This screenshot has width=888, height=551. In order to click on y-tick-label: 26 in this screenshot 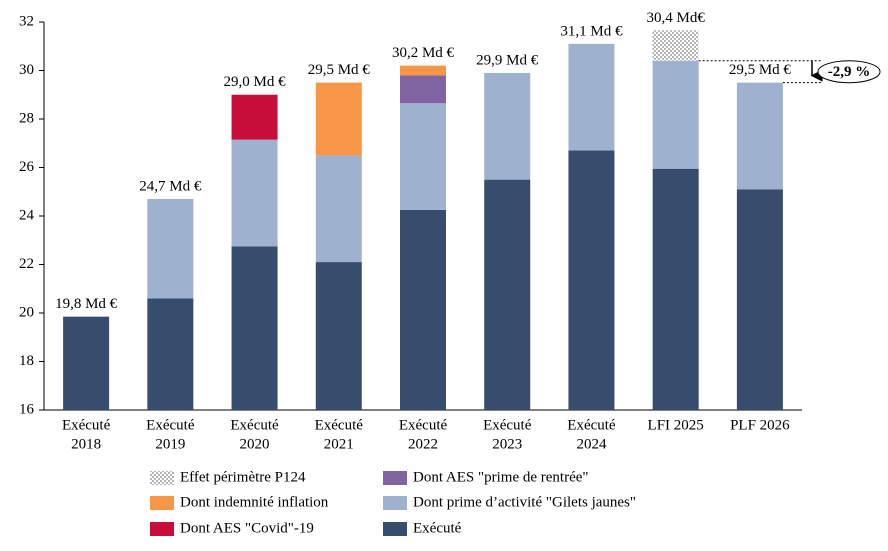, I will do `click(27, 167)`.